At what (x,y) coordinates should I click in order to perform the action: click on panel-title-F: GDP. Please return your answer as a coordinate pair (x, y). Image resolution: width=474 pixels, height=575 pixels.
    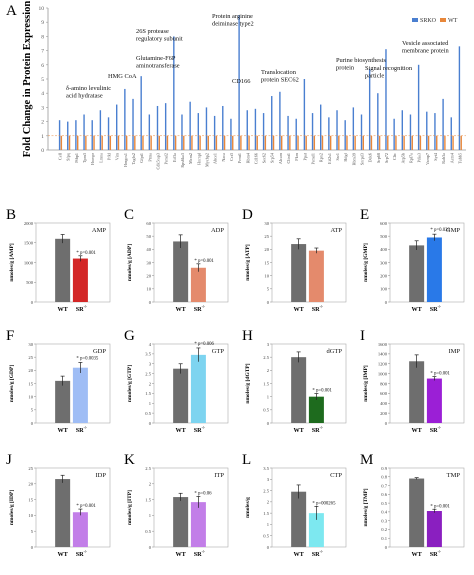
    Looking at the image, I should click on (99, 351).